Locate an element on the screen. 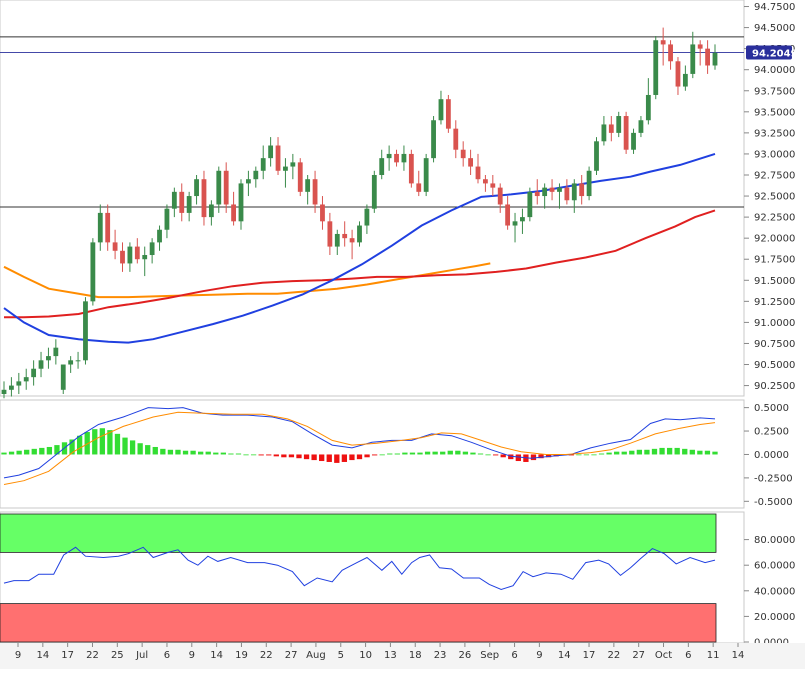 The width and height of the screenshot is (805, 673). price-tick-label: 92.7500 is located at coordinates (774, 175).